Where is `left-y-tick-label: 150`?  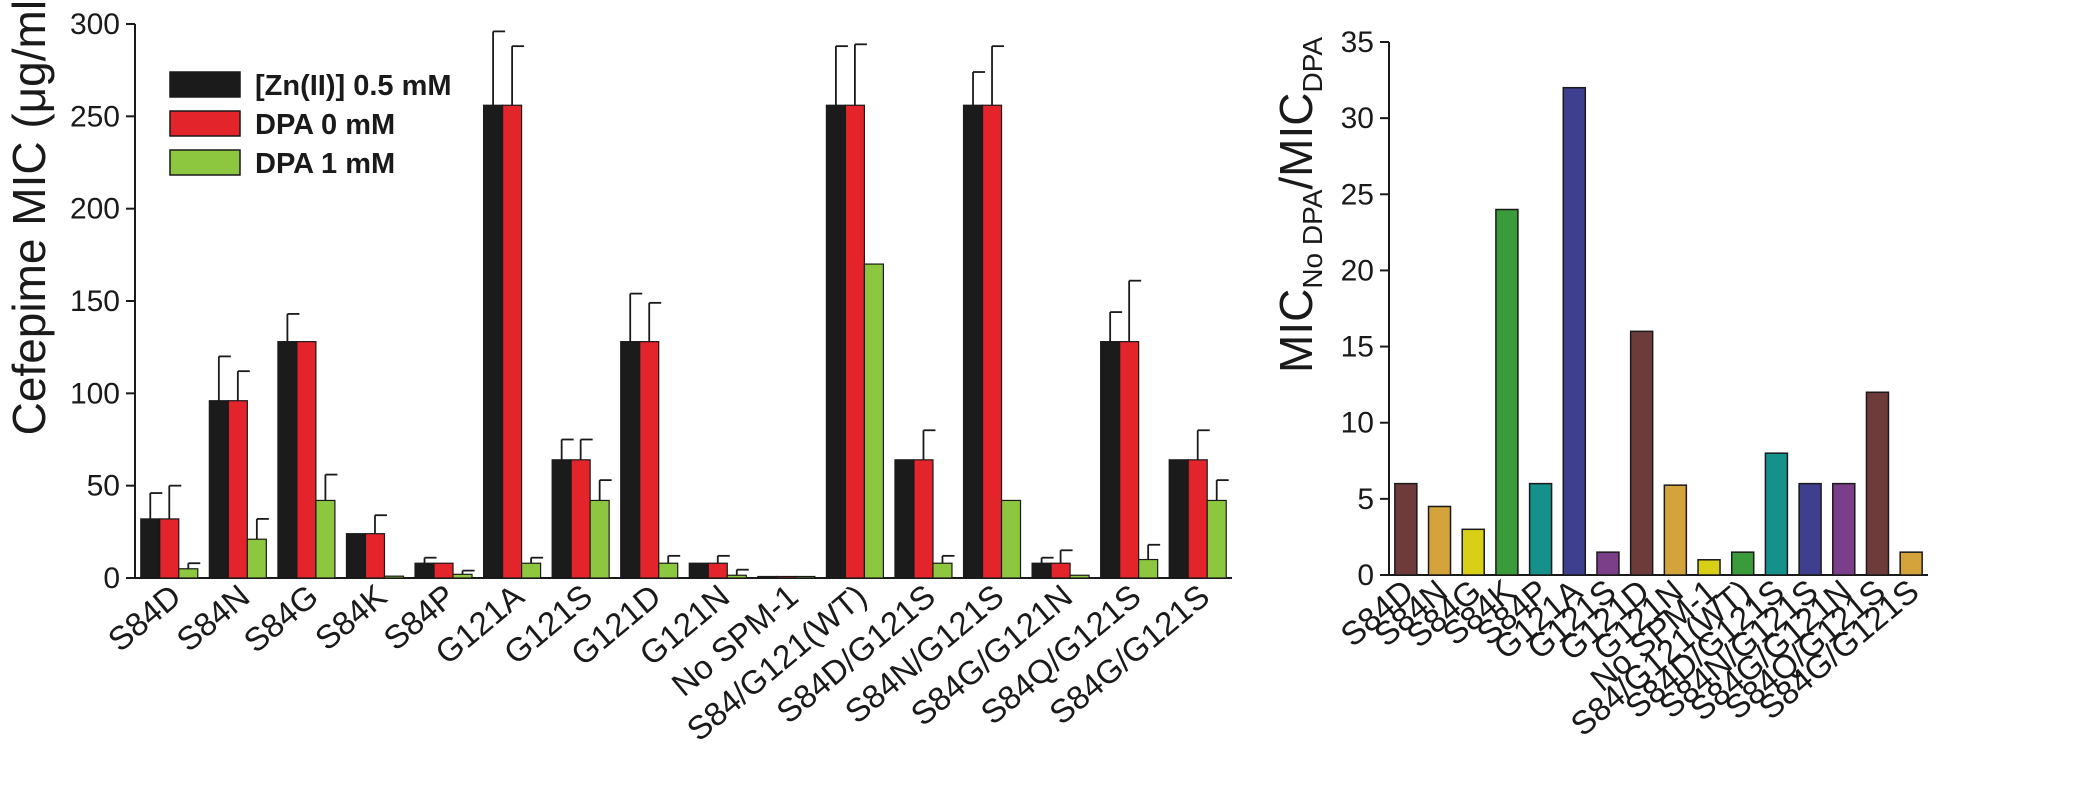 left-y-tick-label: 150 is located at coordinates (95, 301).